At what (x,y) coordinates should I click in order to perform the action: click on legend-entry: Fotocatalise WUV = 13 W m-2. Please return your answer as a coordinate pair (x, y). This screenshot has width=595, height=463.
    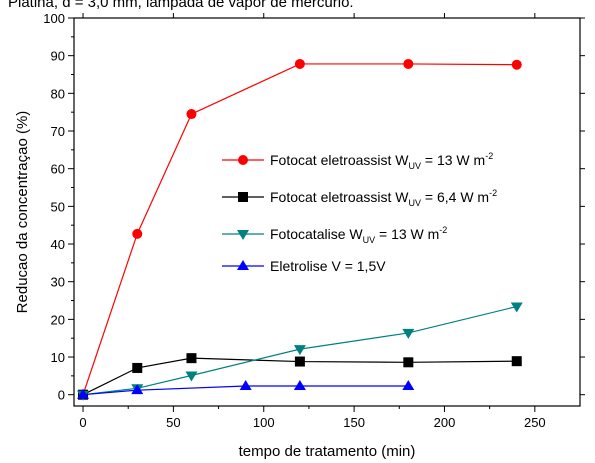
    Looking at the image, I should click on (334, 235).